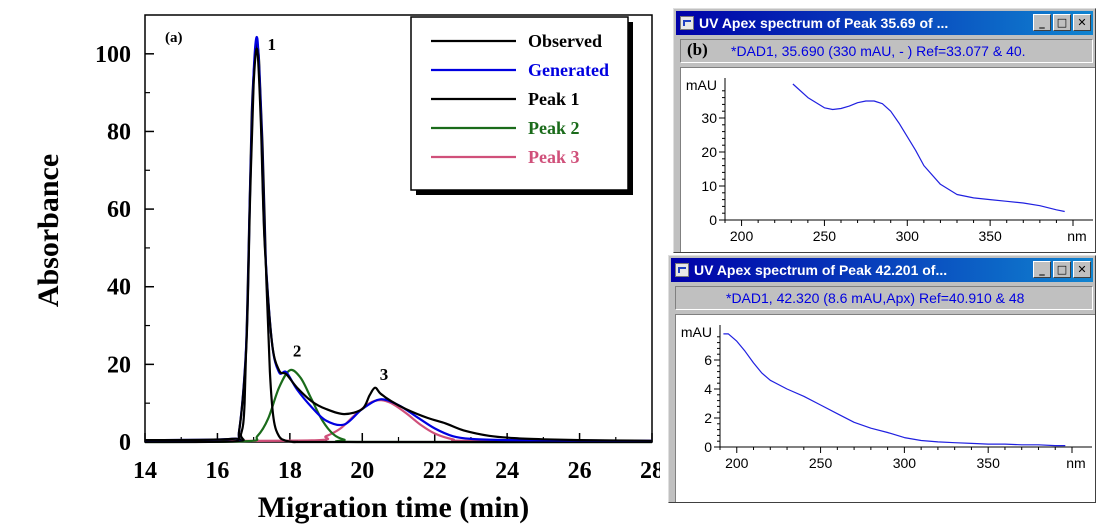 This screenshot has height=526, width=1096. I want to click on spectrum-plot-area: 0 2 4 6 mAU 200 250 300 350 nm, so click(885, 408).